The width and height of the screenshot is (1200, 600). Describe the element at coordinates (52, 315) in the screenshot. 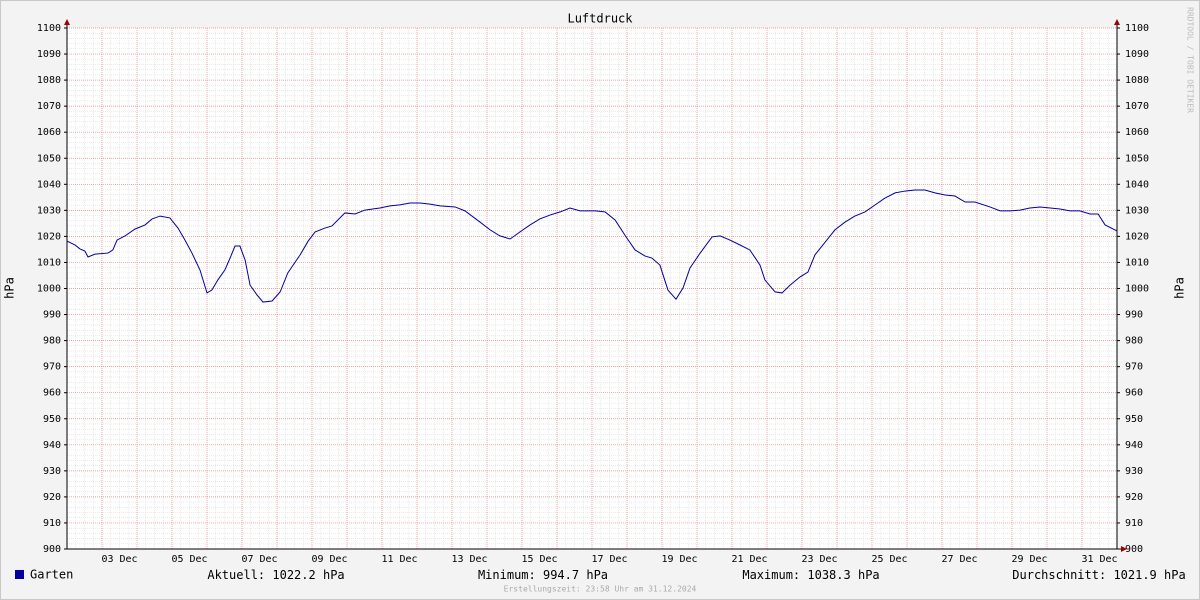

I see `y-tick-label: 990` at that location.